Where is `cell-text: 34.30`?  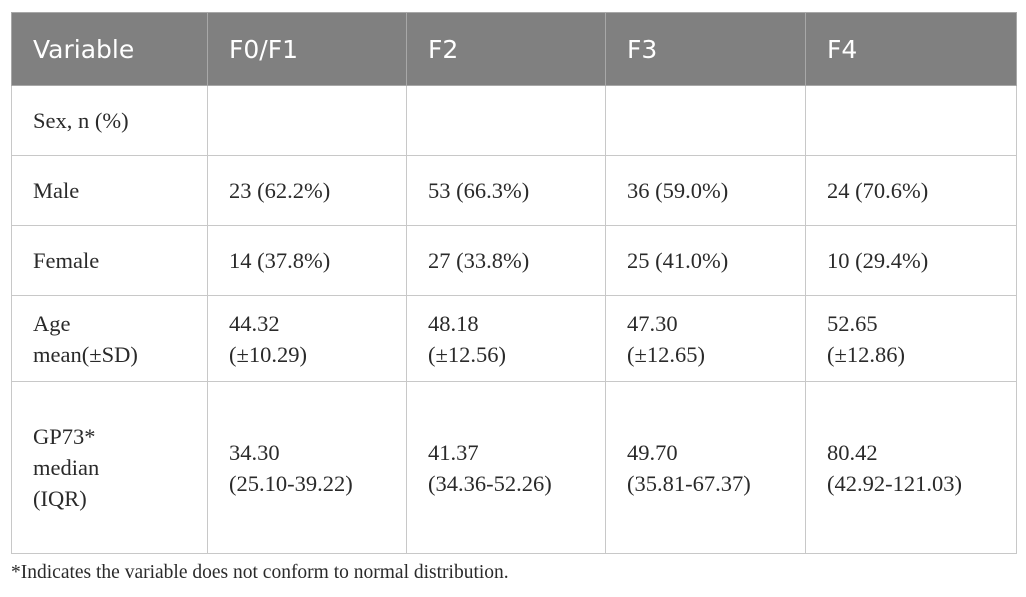 cell-text: 34.30 is located at coordinates (254, 452).